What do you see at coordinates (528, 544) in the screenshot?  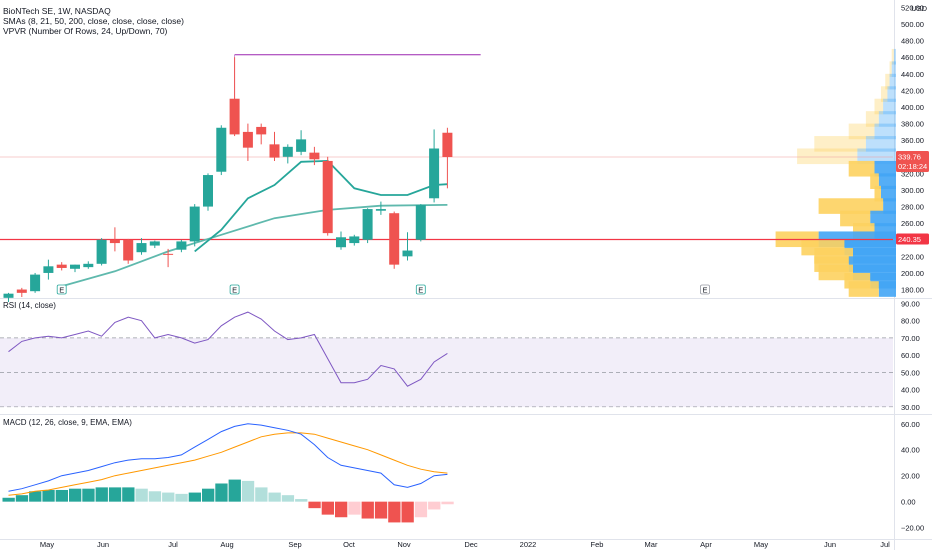 I see `time-axis-label: 2022` at bounding box center [528, 544].